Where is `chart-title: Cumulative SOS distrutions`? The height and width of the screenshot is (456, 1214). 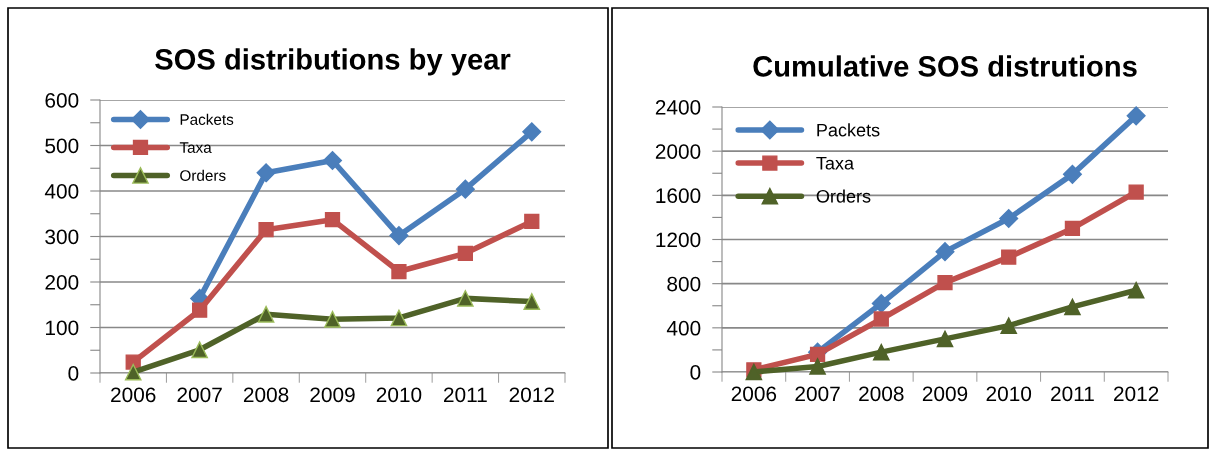
chart-title: Cumulative SOS distrutions is located at coordinates (945, 66).